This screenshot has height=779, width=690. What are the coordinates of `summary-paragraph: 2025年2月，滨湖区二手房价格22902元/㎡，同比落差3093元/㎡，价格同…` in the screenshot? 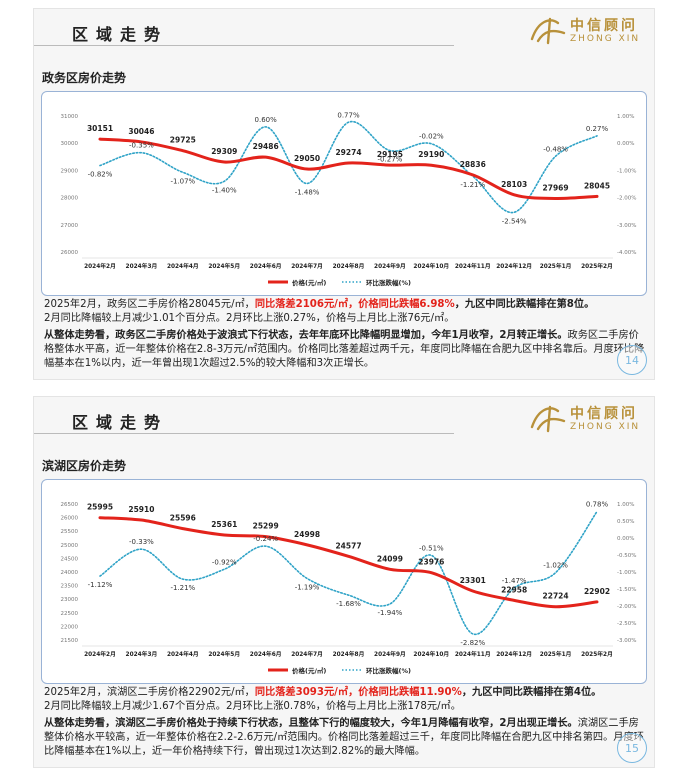 It's located at (346, 700).